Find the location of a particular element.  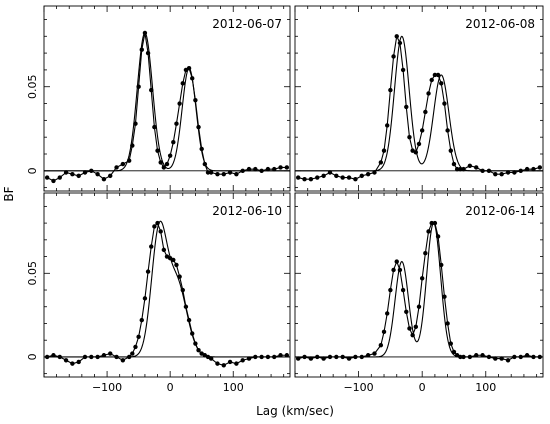

x-tick-label: −100 is located at coordinates (358, 387).